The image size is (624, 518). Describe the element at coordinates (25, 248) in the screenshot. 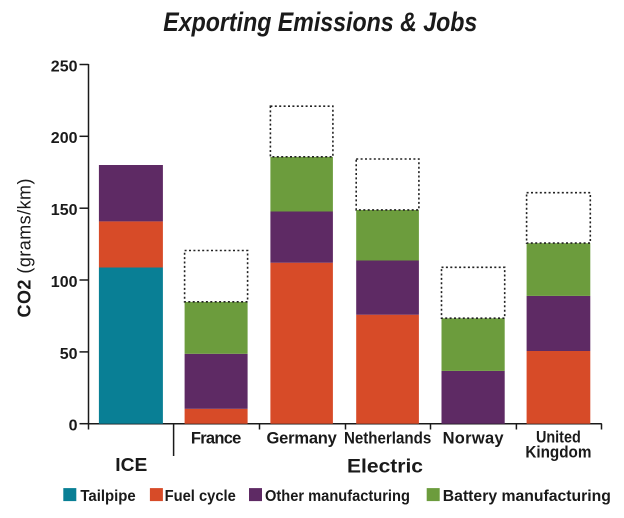

I see `svg-text: CO2 (grams/km)` at that location.